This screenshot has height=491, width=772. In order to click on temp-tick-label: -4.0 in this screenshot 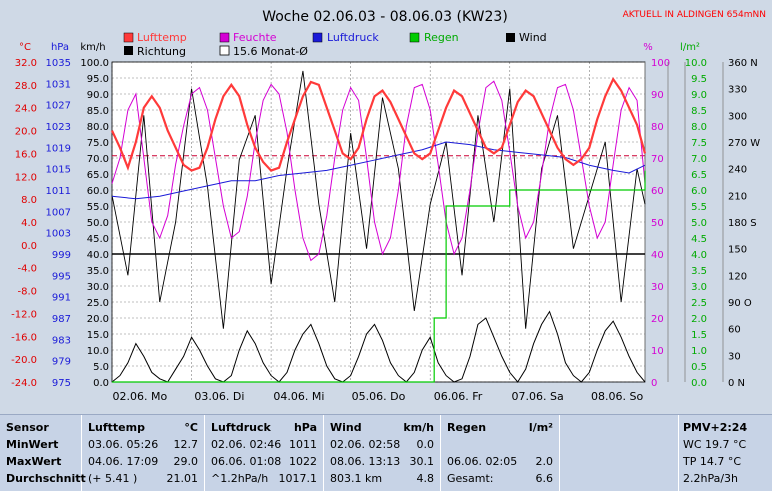, I will do `click(27, 269)`.